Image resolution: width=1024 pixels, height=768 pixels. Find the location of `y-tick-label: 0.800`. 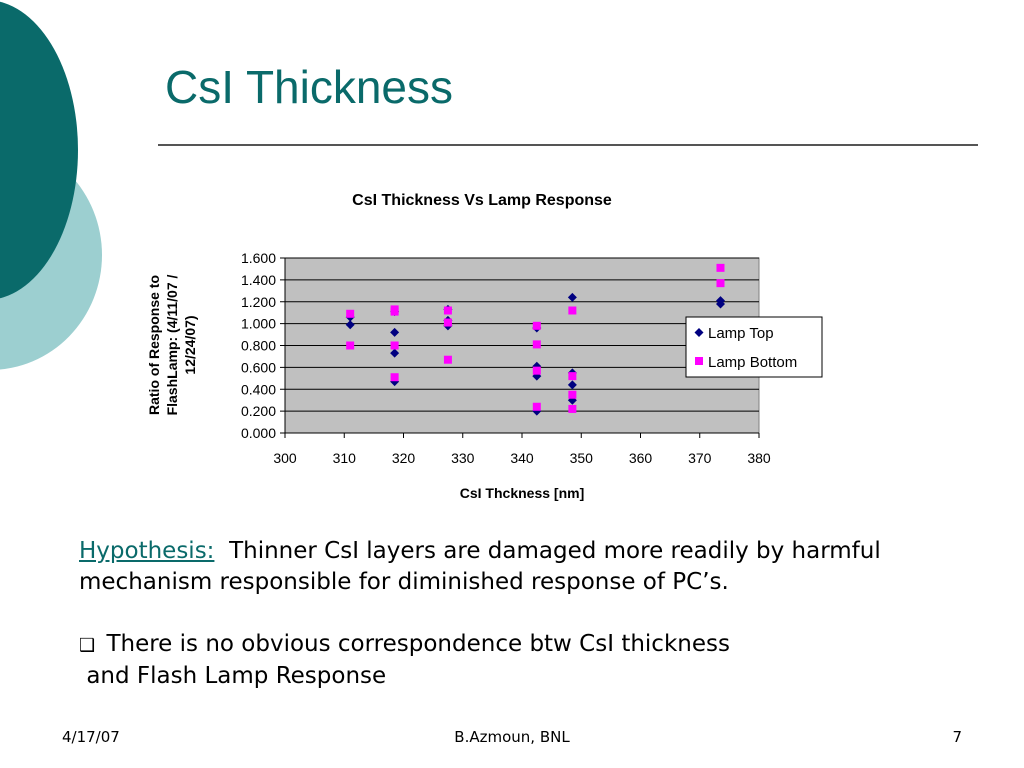

y-tick-label: 0.800 is located at coordinates (258, 346).